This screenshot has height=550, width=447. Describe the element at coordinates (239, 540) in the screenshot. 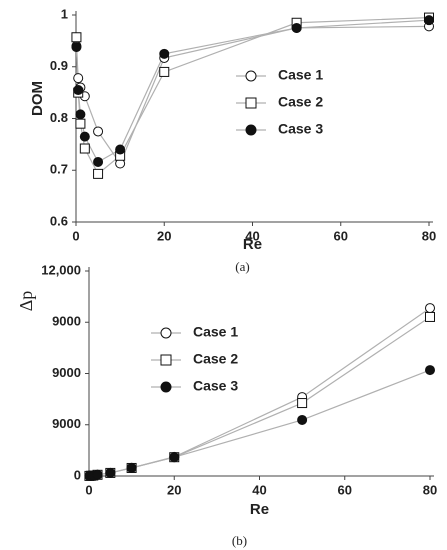

I see `caption: (b)` at that location.